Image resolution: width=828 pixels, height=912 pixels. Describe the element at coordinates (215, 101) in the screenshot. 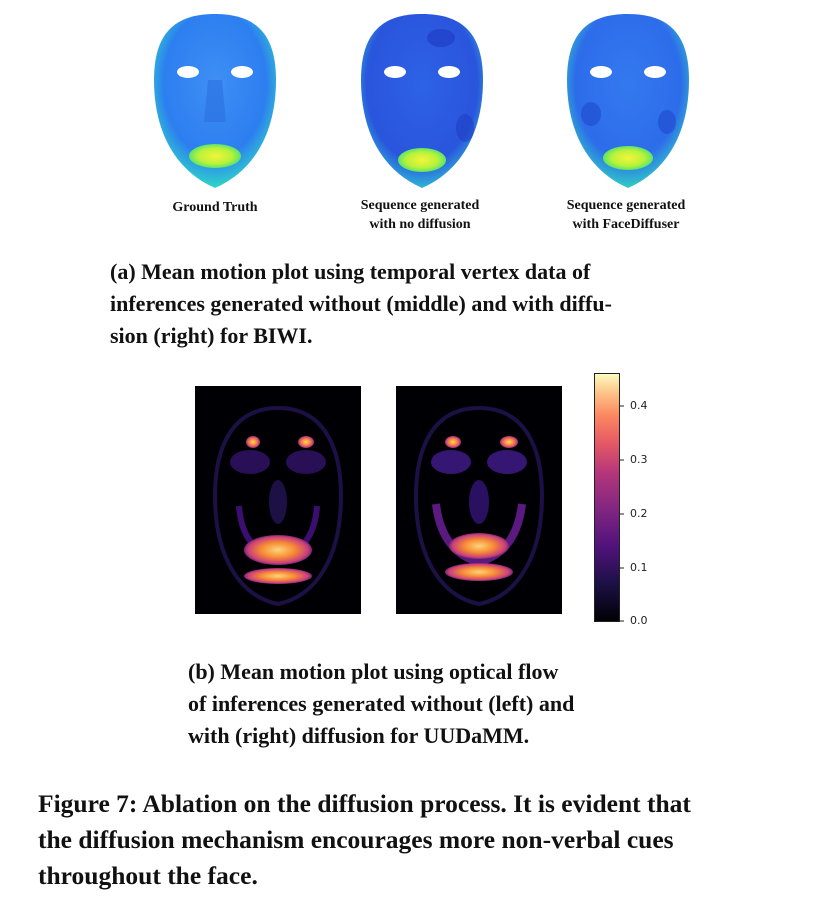

I see `face-ground-truth` at that location.